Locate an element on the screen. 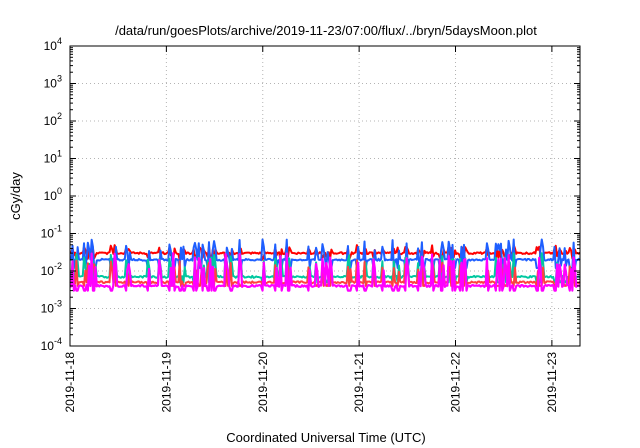 The width and height of the screenshot is (640, 448). y-tick-label: 10⁴ is located at coordinates (53, 44).